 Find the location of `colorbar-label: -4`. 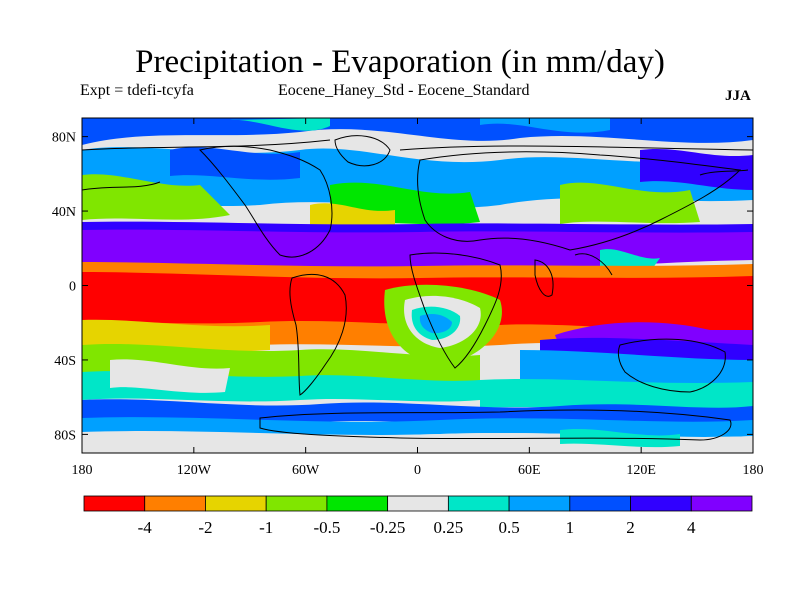

colorbar-label: -4 is located at coordinates (145, 527).